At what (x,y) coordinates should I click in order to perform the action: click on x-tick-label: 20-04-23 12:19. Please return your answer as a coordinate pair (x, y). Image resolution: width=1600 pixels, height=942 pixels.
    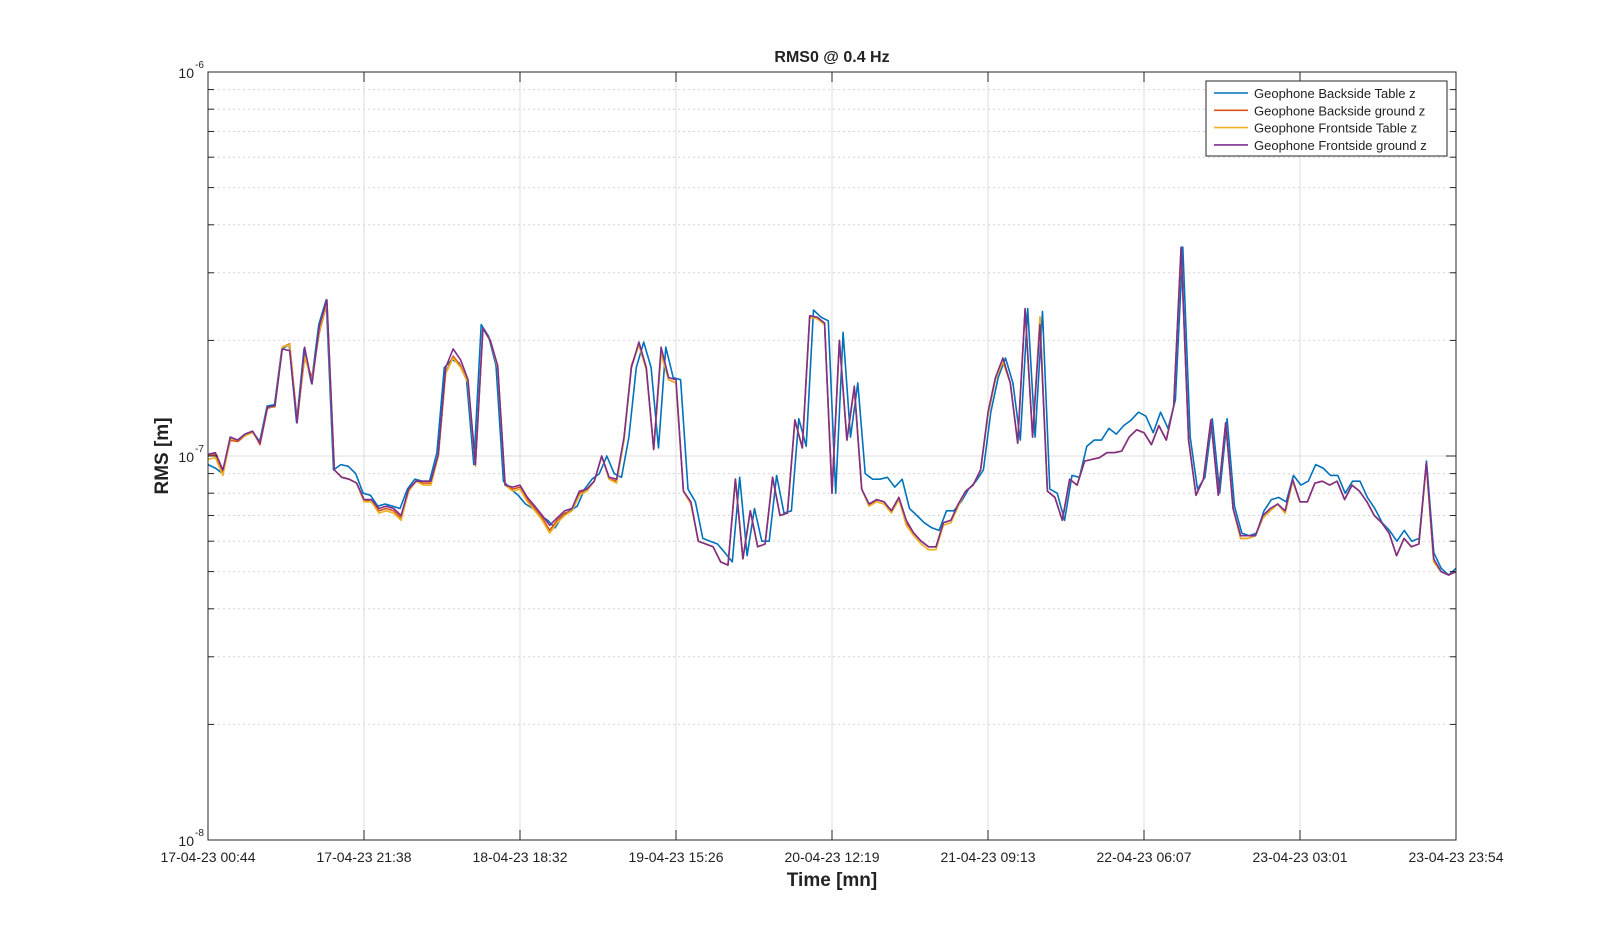
    Looking at the image, I should click on (832, 857).